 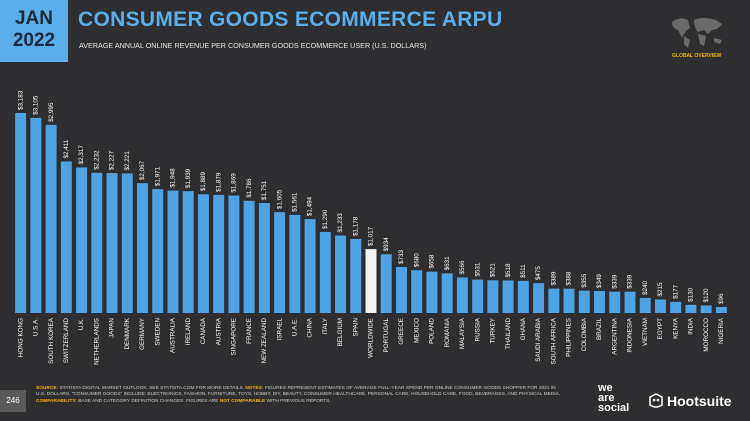 I want to click on value-label: $130, so click(x=691, y=294).